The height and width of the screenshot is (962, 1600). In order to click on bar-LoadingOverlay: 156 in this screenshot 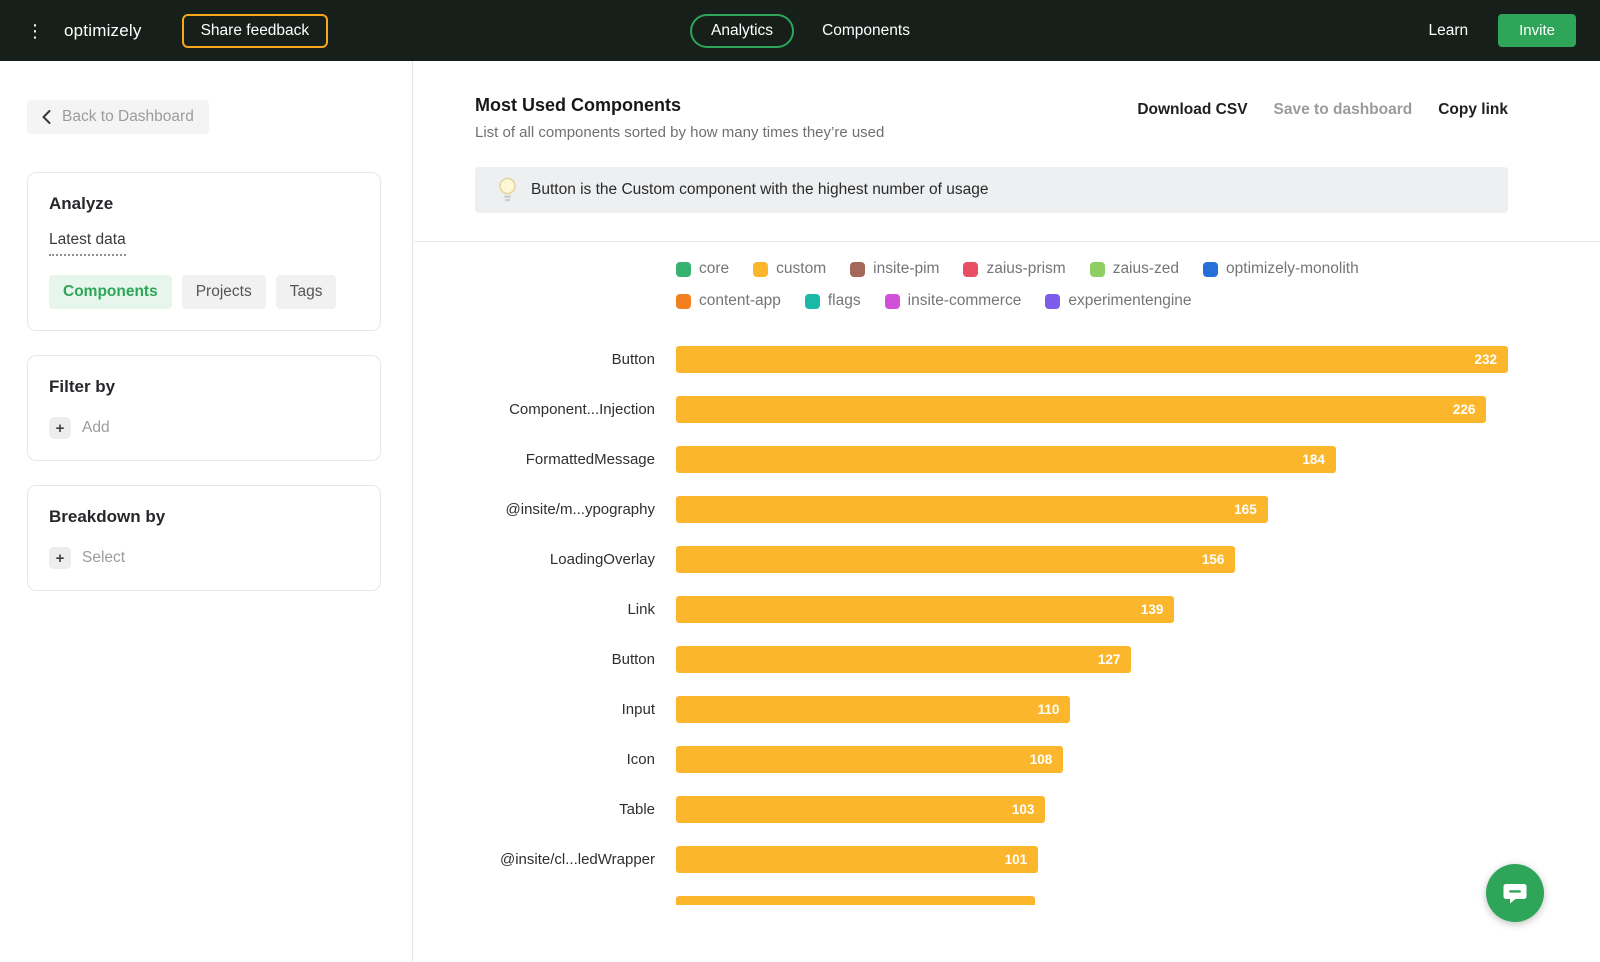, I will do `click(956, 559)`.